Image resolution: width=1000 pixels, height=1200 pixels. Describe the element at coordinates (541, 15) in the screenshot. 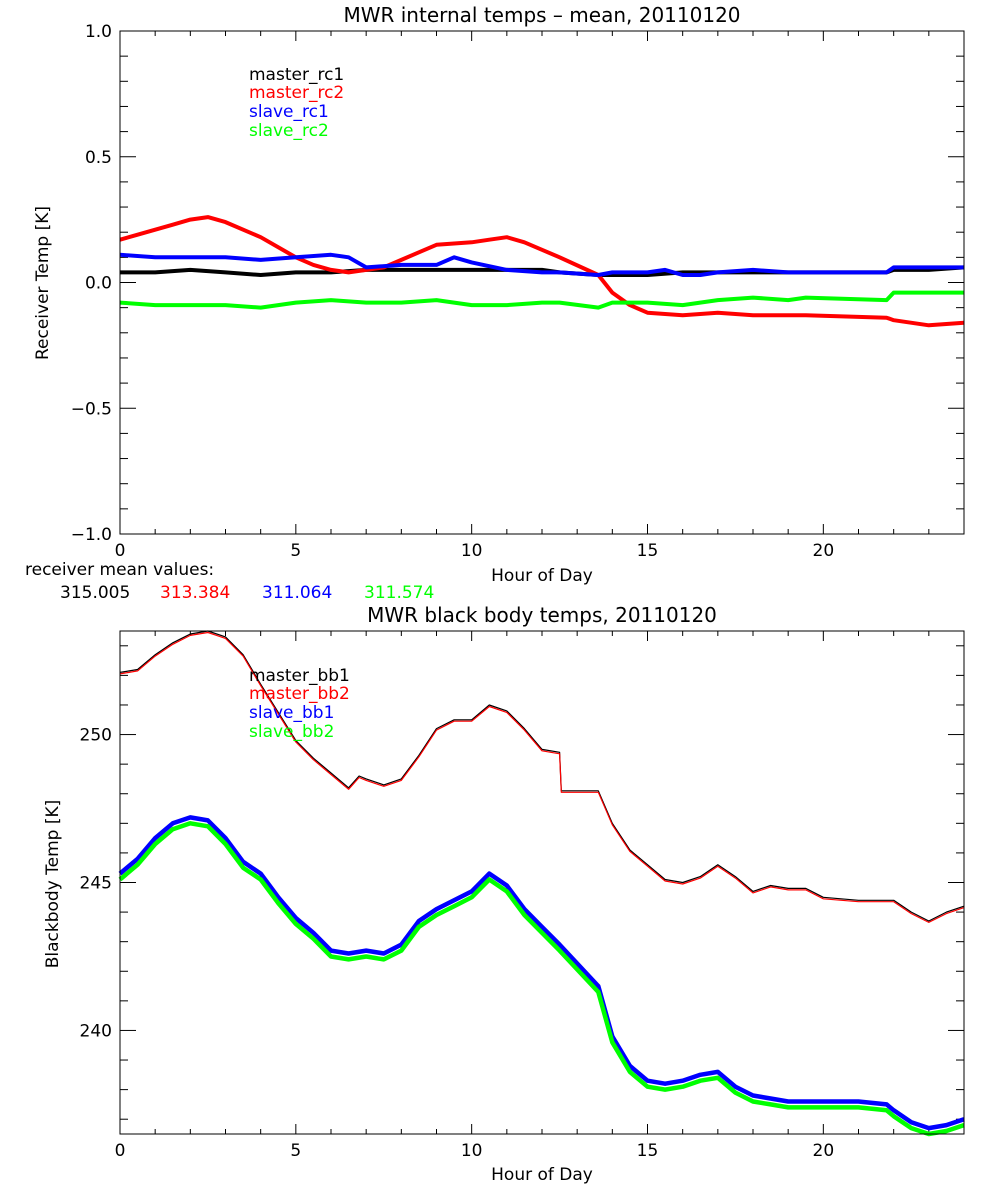

I see `chart-title: MWR internal temps – mean, 20110120` at that location.